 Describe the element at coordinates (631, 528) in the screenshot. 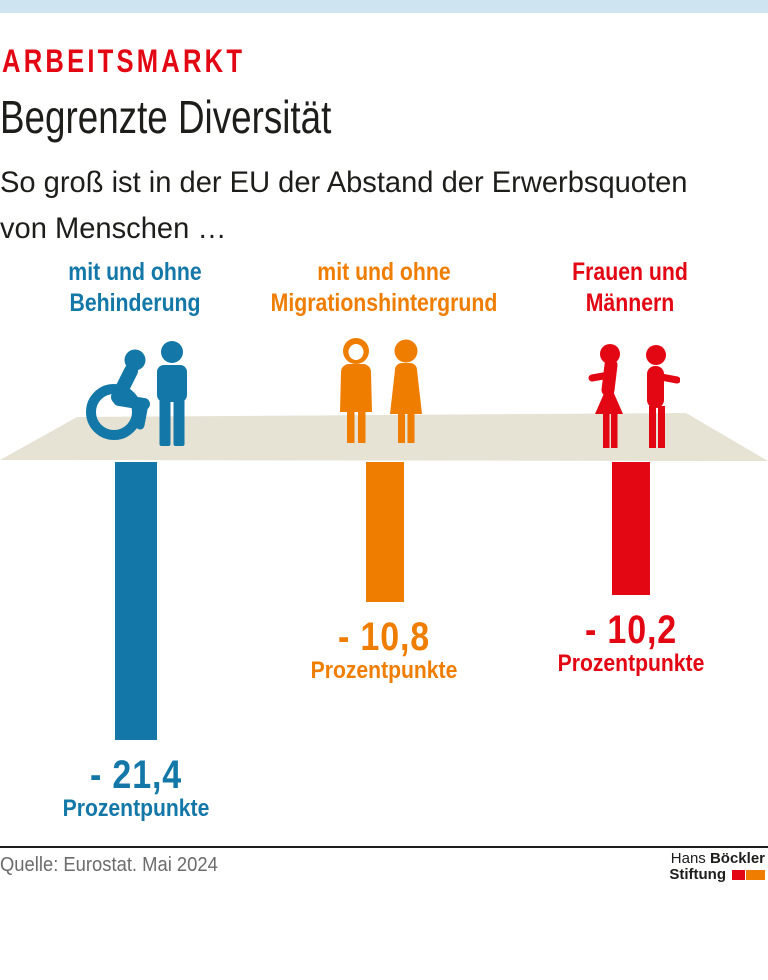

I see `bar-frauen-maenner` at that location.